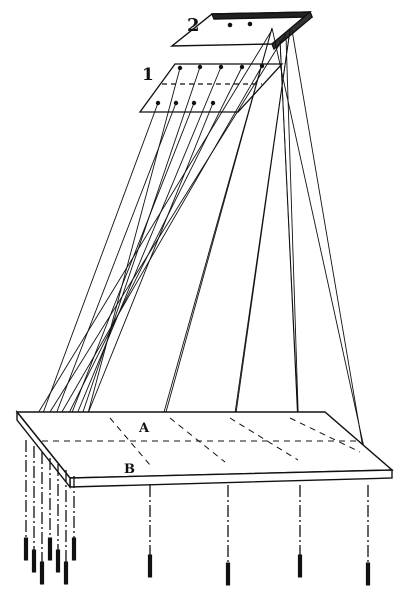 Image resolution: width=404 pixels, height=600 pixels. What do you see at coordinates (43, 450) in the screenshot?
I see `lower-board-side` at bounding box center [43, 450].